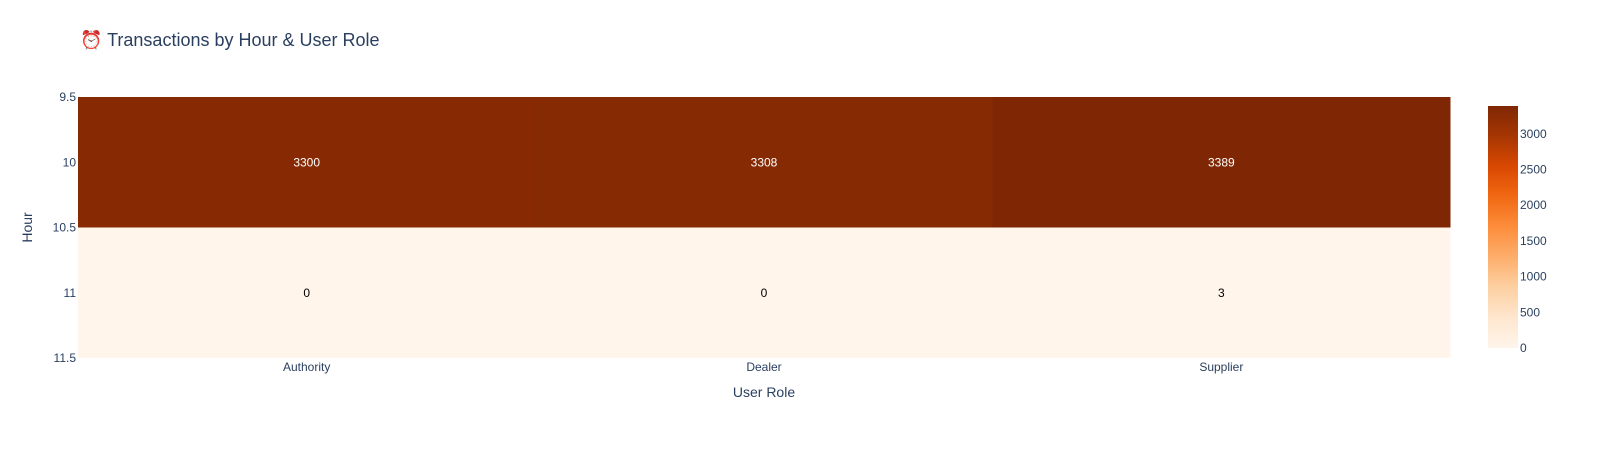 The height and width of the screenshot is (450, 1620). Describe the element at coordinates (1221, 293) in the screenshot. I see `cell-value-label: 3` at that location.